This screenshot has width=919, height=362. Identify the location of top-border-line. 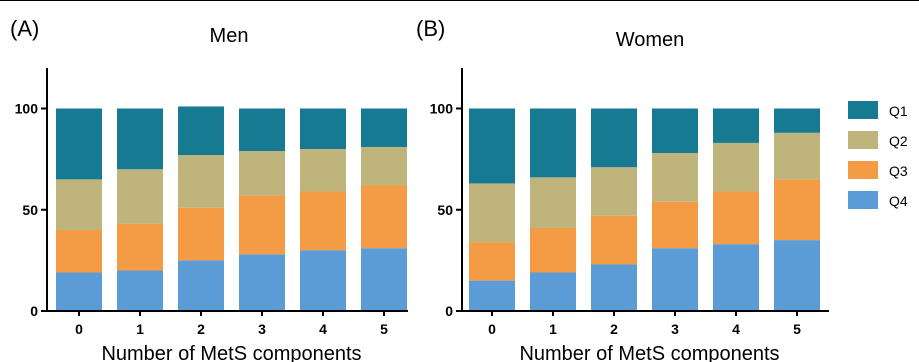
(459, 0).